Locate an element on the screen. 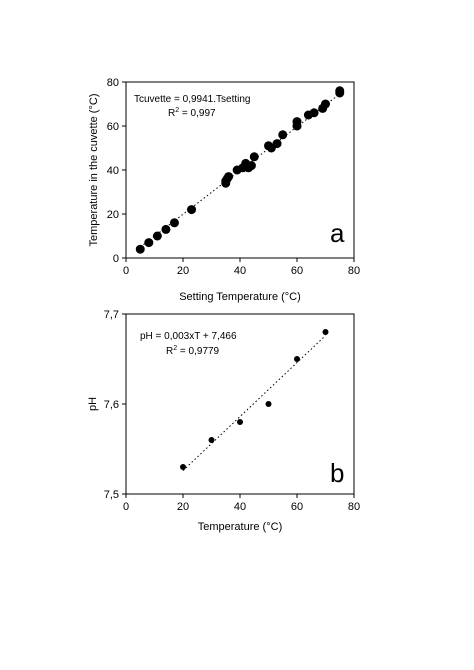 The image size is (474, 670). panel-b-x-tick-label: 20 is located at coordinates (183, 507).